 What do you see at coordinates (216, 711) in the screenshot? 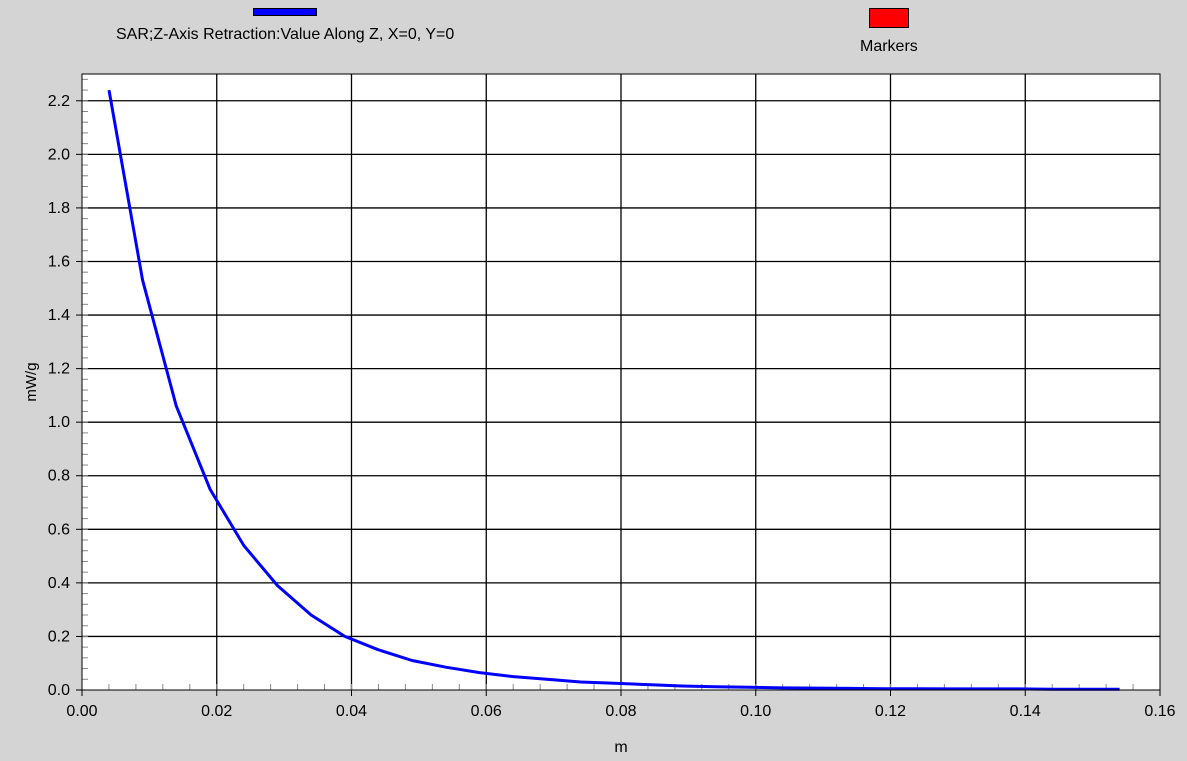
I see `x-tick-label: 0.02` at bounding box center [216, 711].